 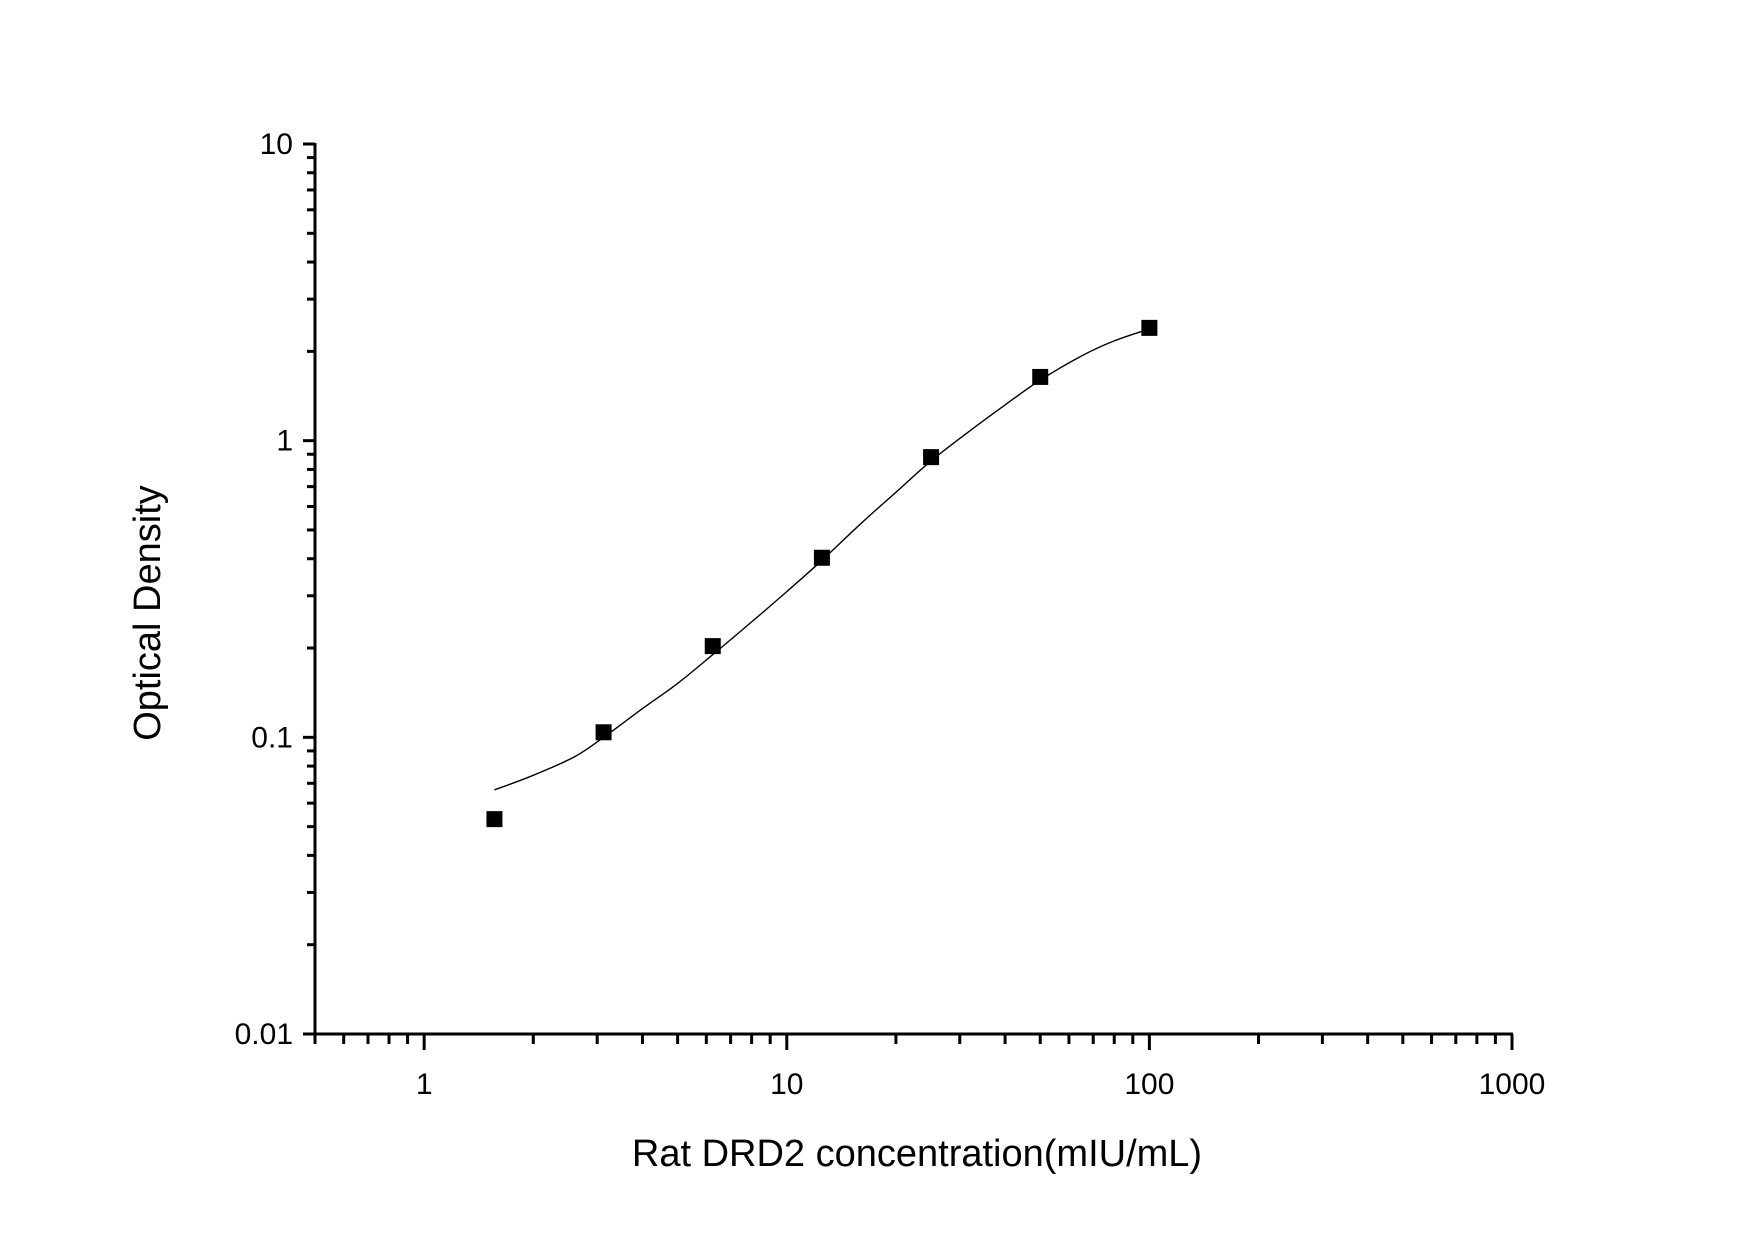 What do you see at coordinates (1149, 1084) in the screenshot?
I see `x-tick-label: 100` at bounding box center [1149, 1084].